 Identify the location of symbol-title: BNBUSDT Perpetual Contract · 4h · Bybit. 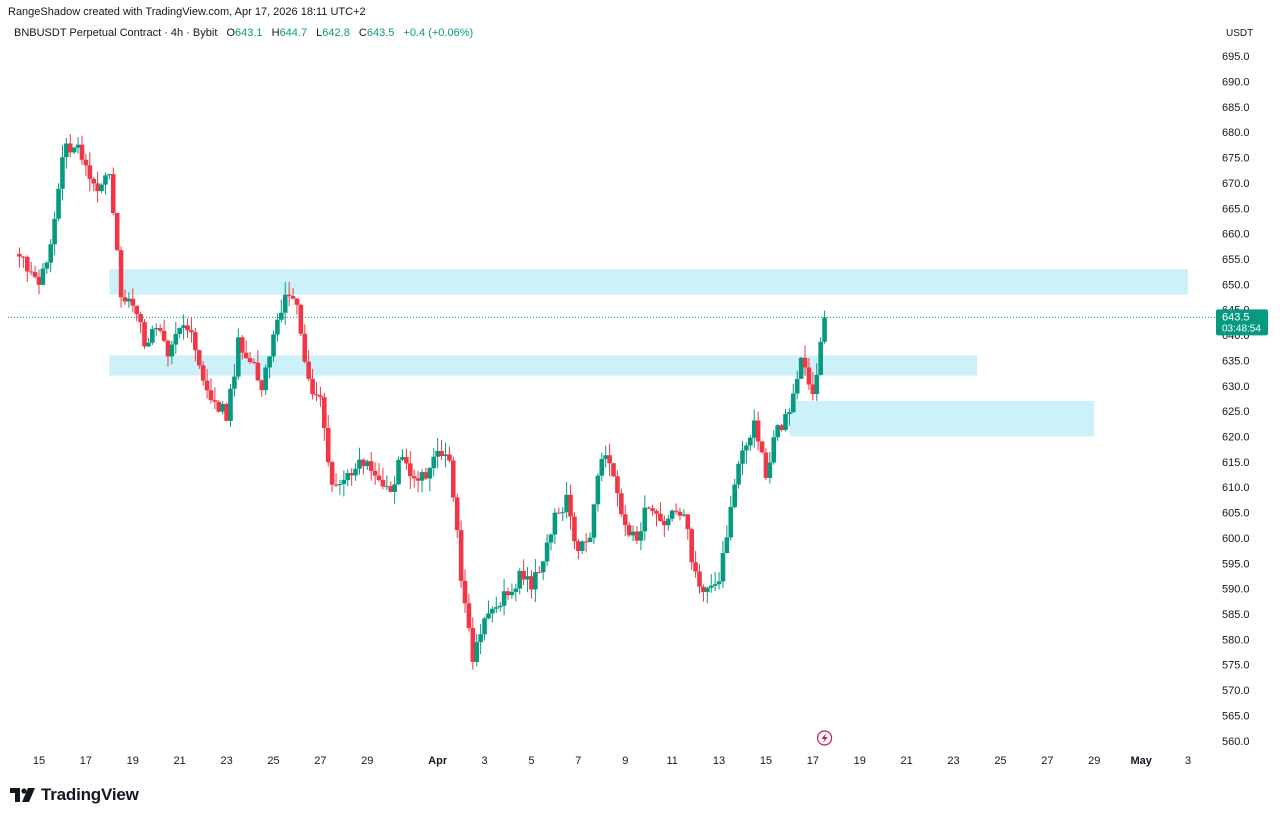
(116, 33).